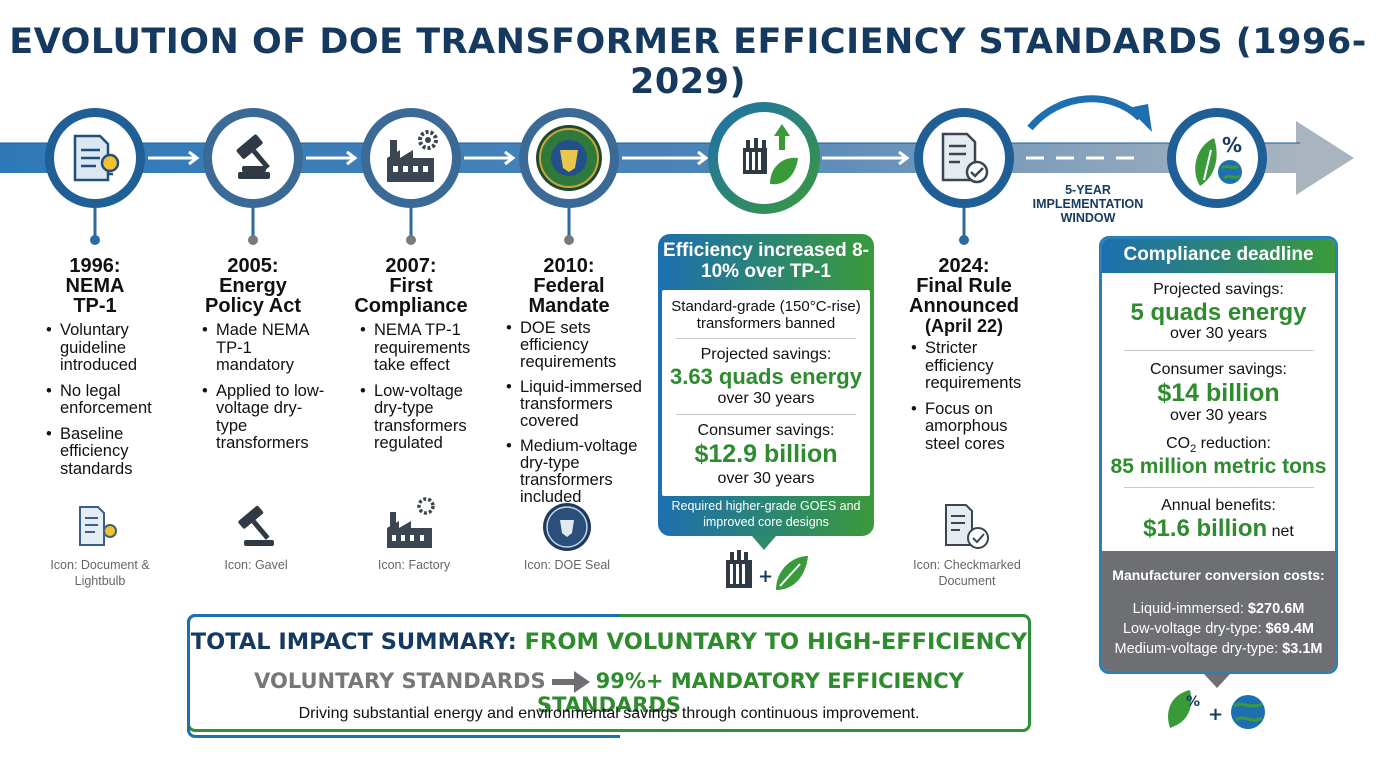 The height and width of the screenshot is (768, 1376). I want to click on milestone-name-line: Compliance, so click(411, 306).